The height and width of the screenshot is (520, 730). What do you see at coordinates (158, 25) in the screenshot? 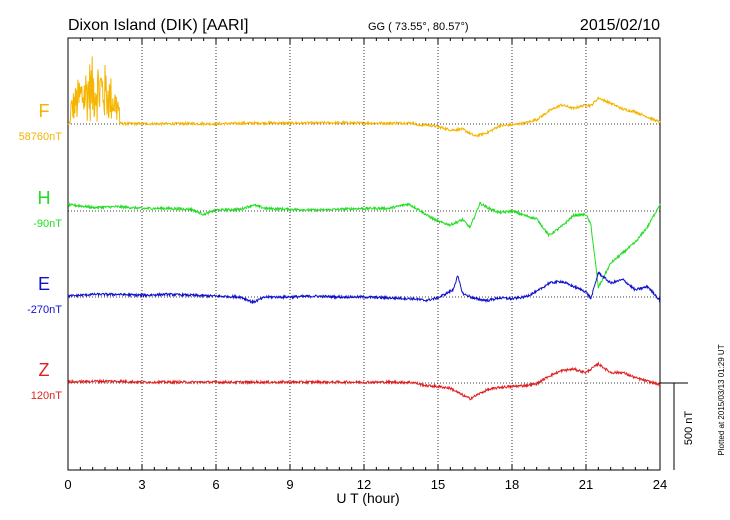
I see `station-title: Dixon Island (DIK) [AARI]` at bounding box center [158, 25].